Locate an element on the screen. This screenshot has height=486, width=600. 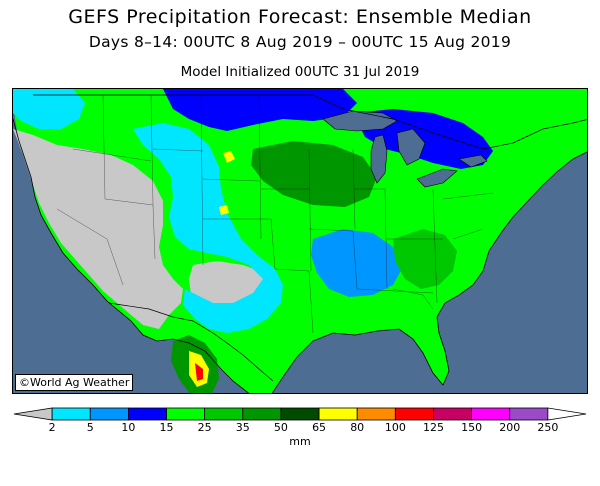
peak-rain-wyoming is located at coordinates (229, 157).